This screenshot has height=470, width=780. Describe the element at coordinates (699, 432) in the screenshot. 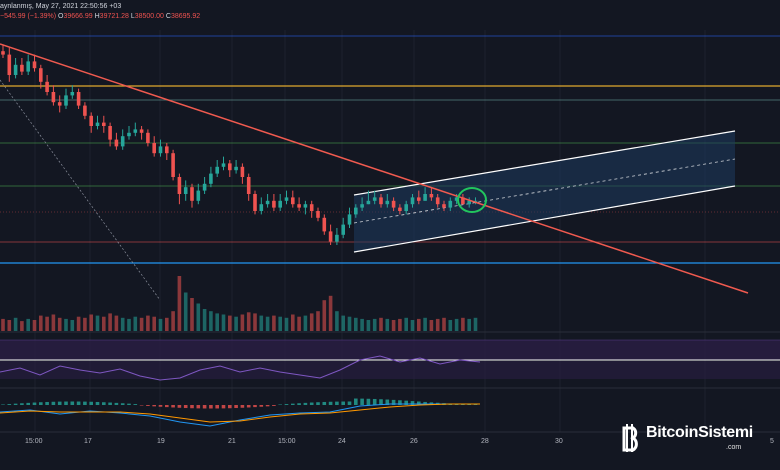

I see `watermark-text: BitcoinSistemi` at that location.